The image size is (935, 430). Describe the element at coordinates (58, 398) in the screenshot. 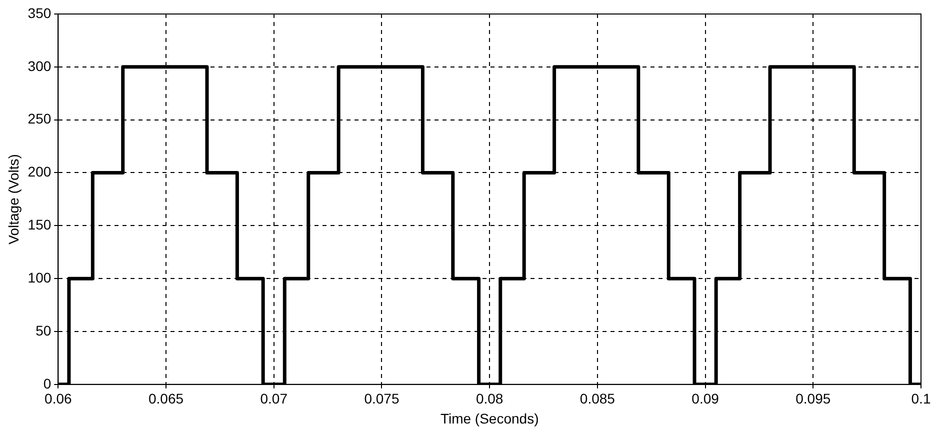

I see `x-tick-label: 0.06` at that location.